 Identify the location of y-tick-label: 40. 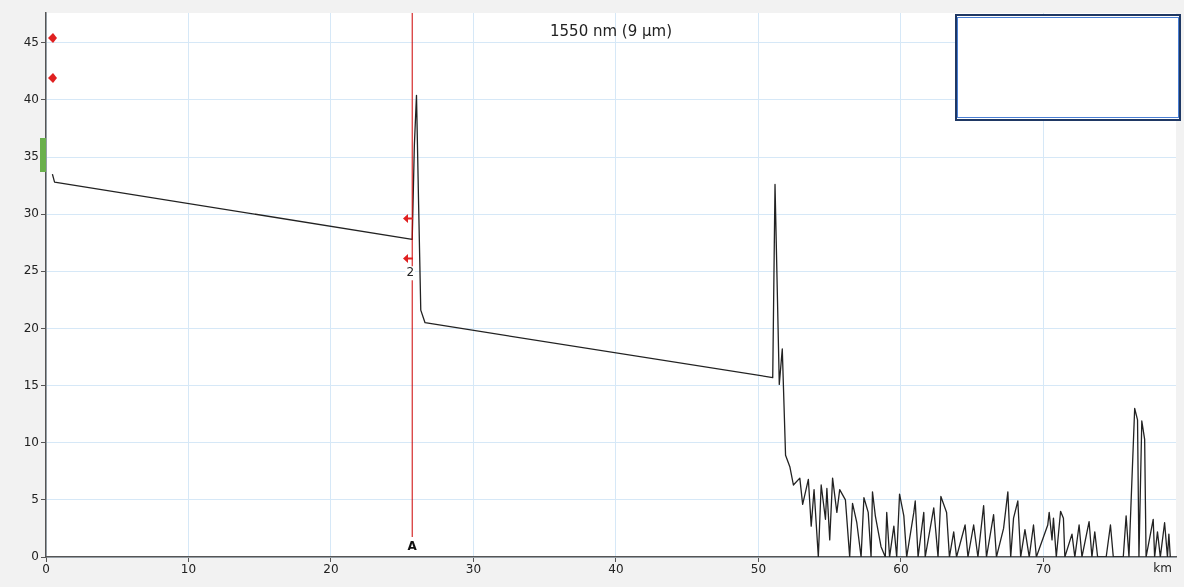
(31, 98).